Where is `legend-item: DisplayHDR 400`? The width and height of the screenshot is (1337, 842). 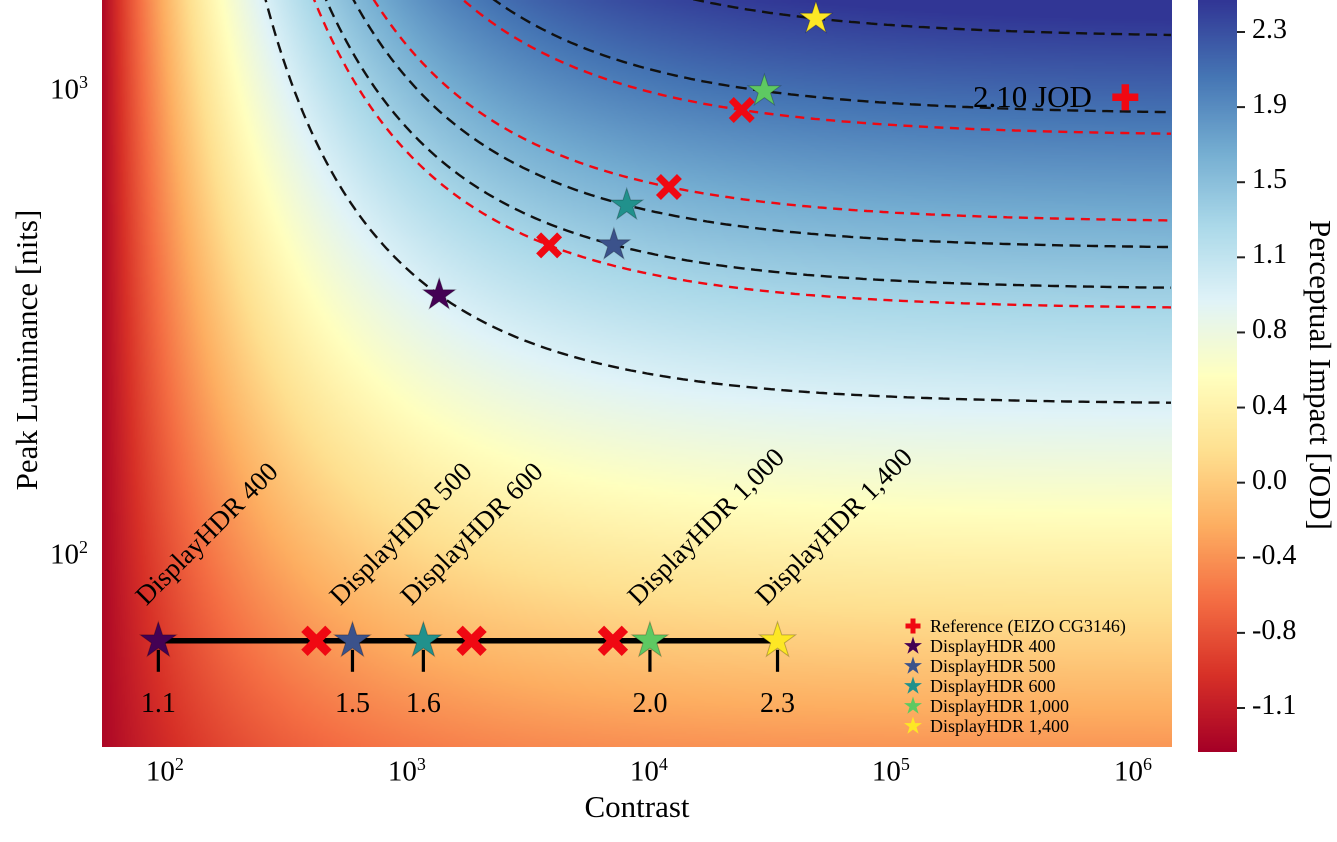
legend-item: DisplayHDR 400 is located at coordinates (1012, 646).